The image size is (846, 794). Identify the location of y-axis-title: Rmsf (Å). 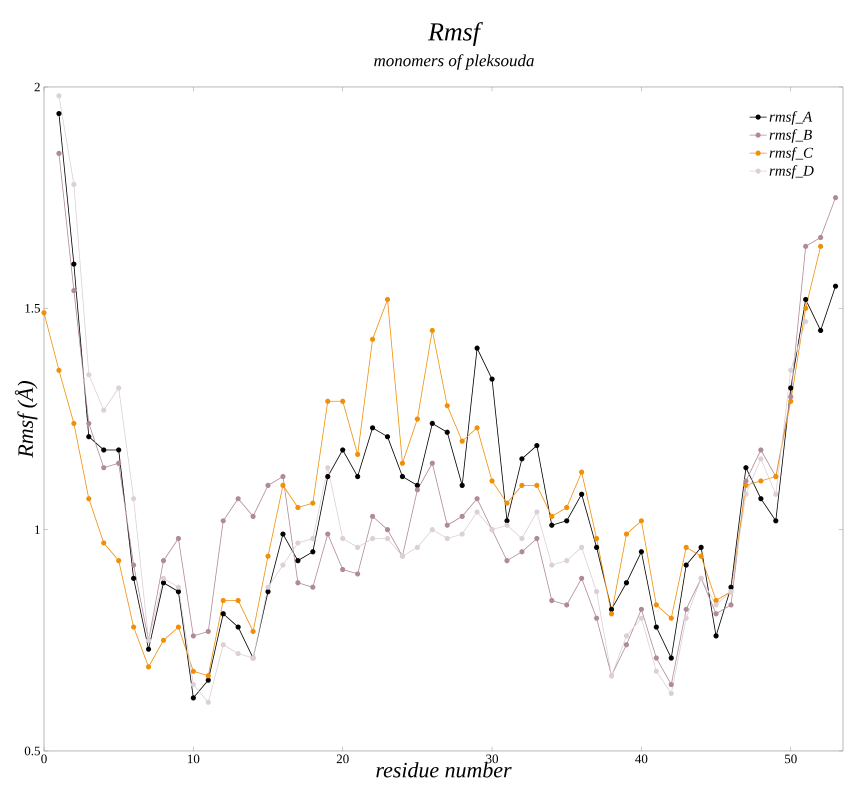
(26, 419).